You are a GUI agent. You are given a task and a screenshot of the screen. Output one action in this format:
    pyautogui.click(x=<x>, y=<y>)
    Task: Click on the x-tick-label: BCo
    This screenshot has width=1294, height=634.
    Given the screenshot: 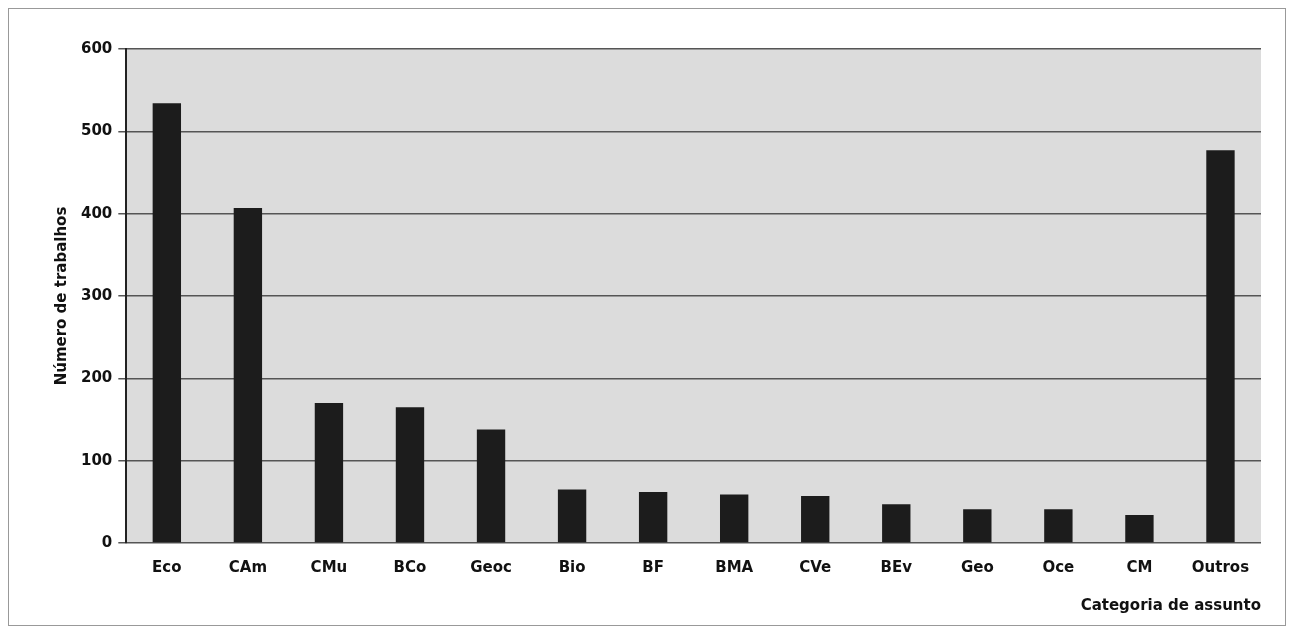 What is the action you would take?
    pyautogui.click(x=410, y=566)
    